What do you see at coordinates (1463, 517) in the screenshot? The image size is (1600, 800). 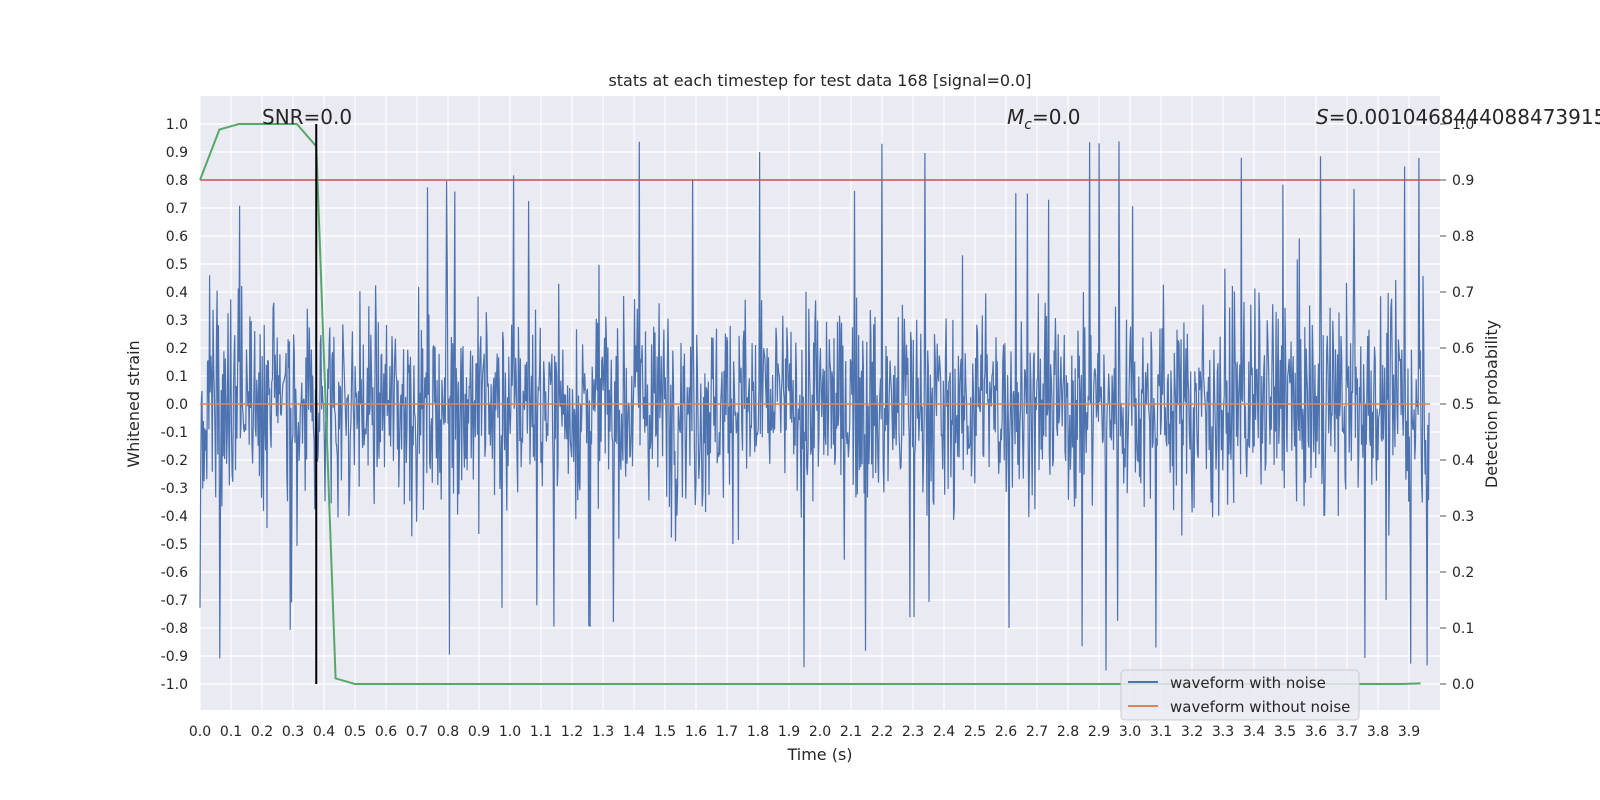 I see `y-right-tick-label: 0.3` at bounding box center [1463, 517].